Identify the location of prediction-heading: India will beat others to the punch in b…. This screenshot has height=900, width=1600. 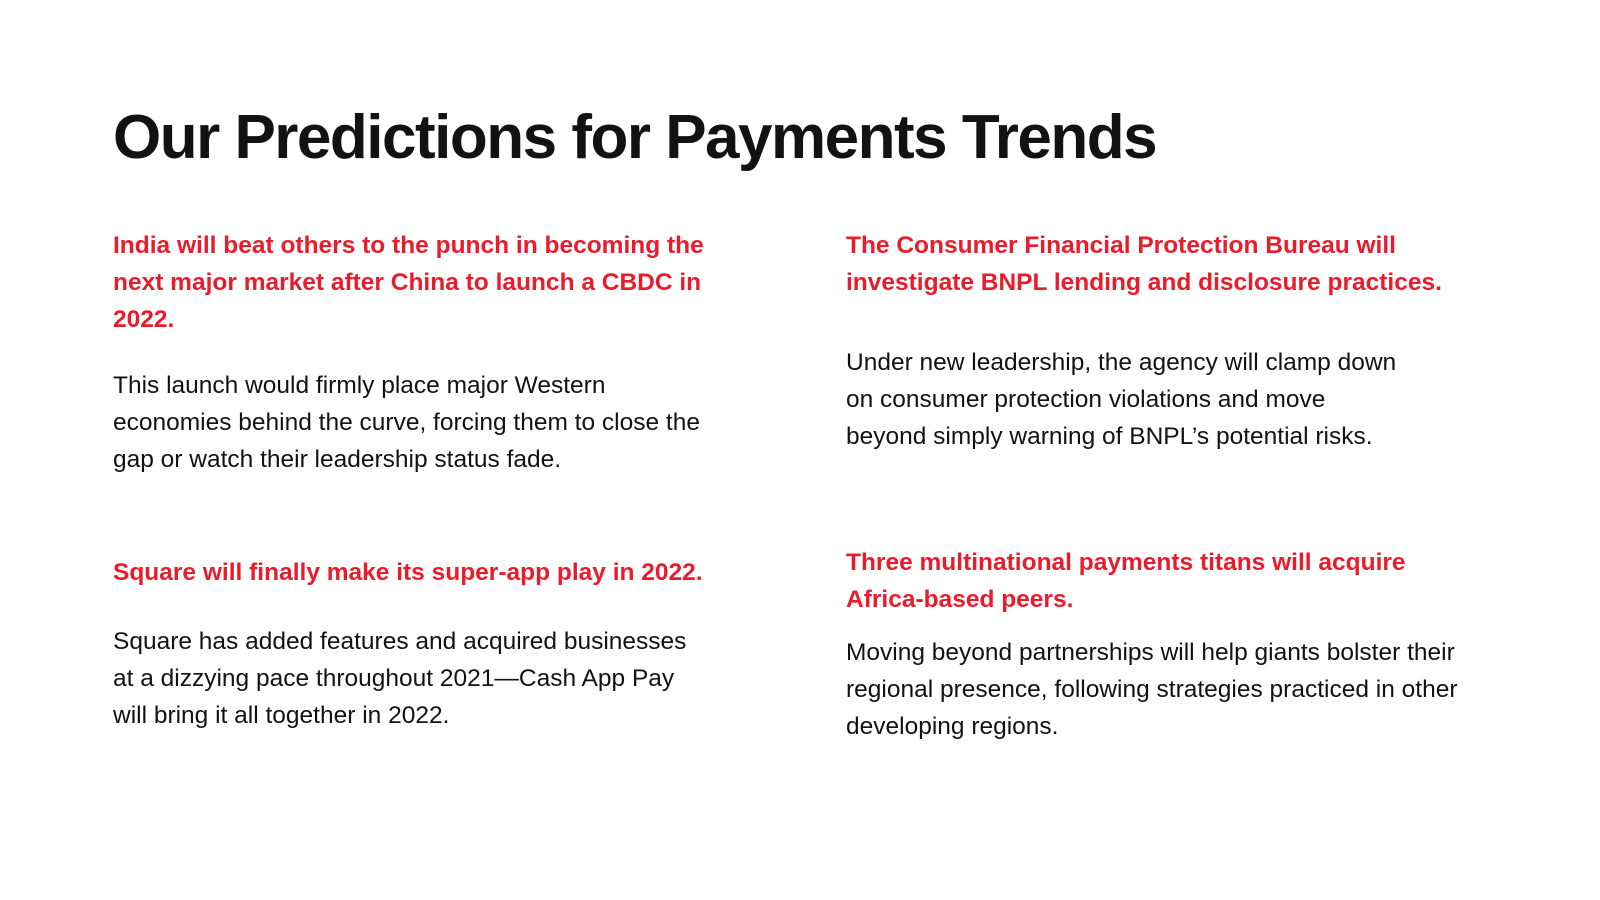
(408, 282).